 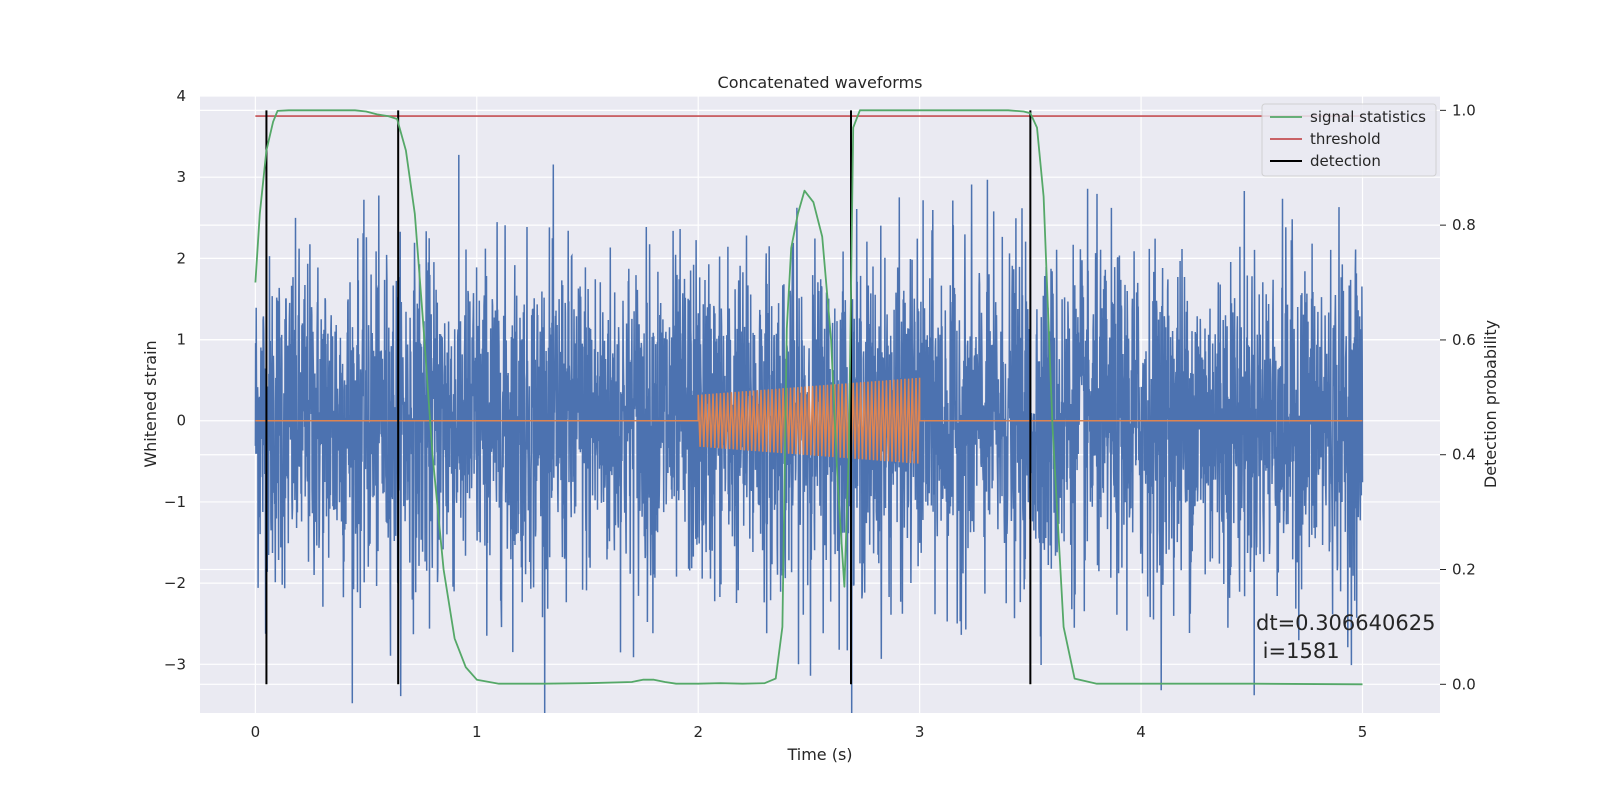 What do you see at coordinates (1363, 732) in the screenshot?
I see `x-tick-label: 5` at bounding box center [1363, 732].